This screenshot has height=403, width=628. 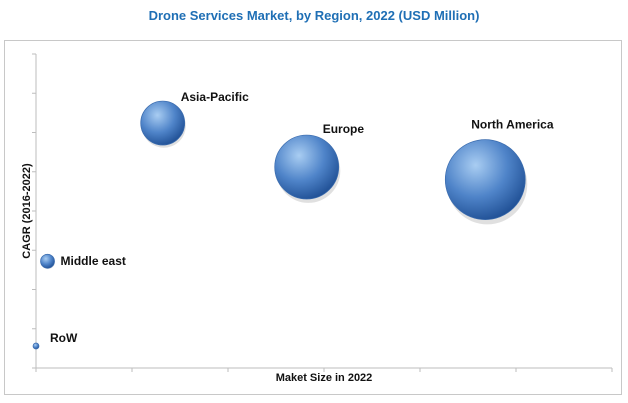 What do you see at coordinates (64, 338) in the screenshot?
I see `label-row: RoW` at bounding box center [64, 338].